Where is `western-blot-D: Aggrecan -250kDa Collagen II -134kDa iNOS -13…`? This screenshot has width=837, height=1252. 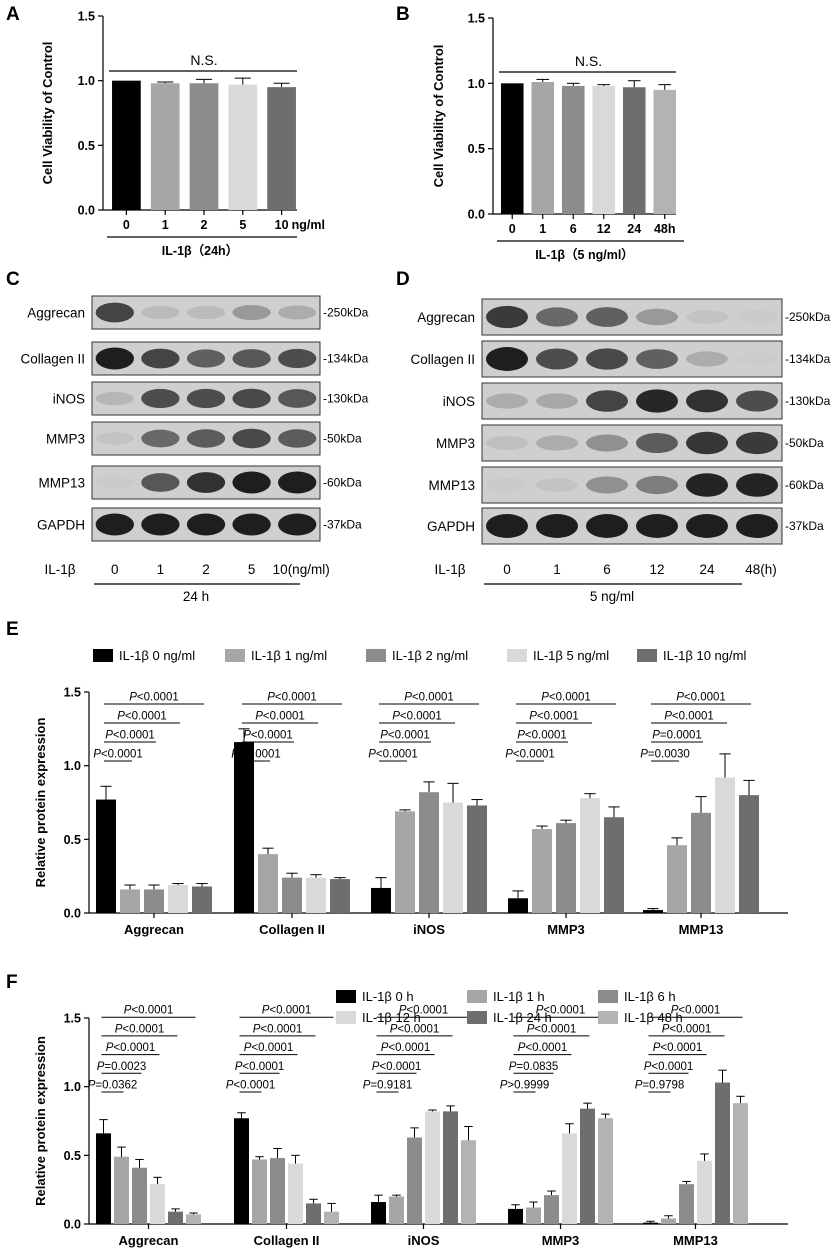 western-blot-D: Aggrecan -250kDa Collagen II -134kDa iNOS -13… is located at coordinates (620, 451).